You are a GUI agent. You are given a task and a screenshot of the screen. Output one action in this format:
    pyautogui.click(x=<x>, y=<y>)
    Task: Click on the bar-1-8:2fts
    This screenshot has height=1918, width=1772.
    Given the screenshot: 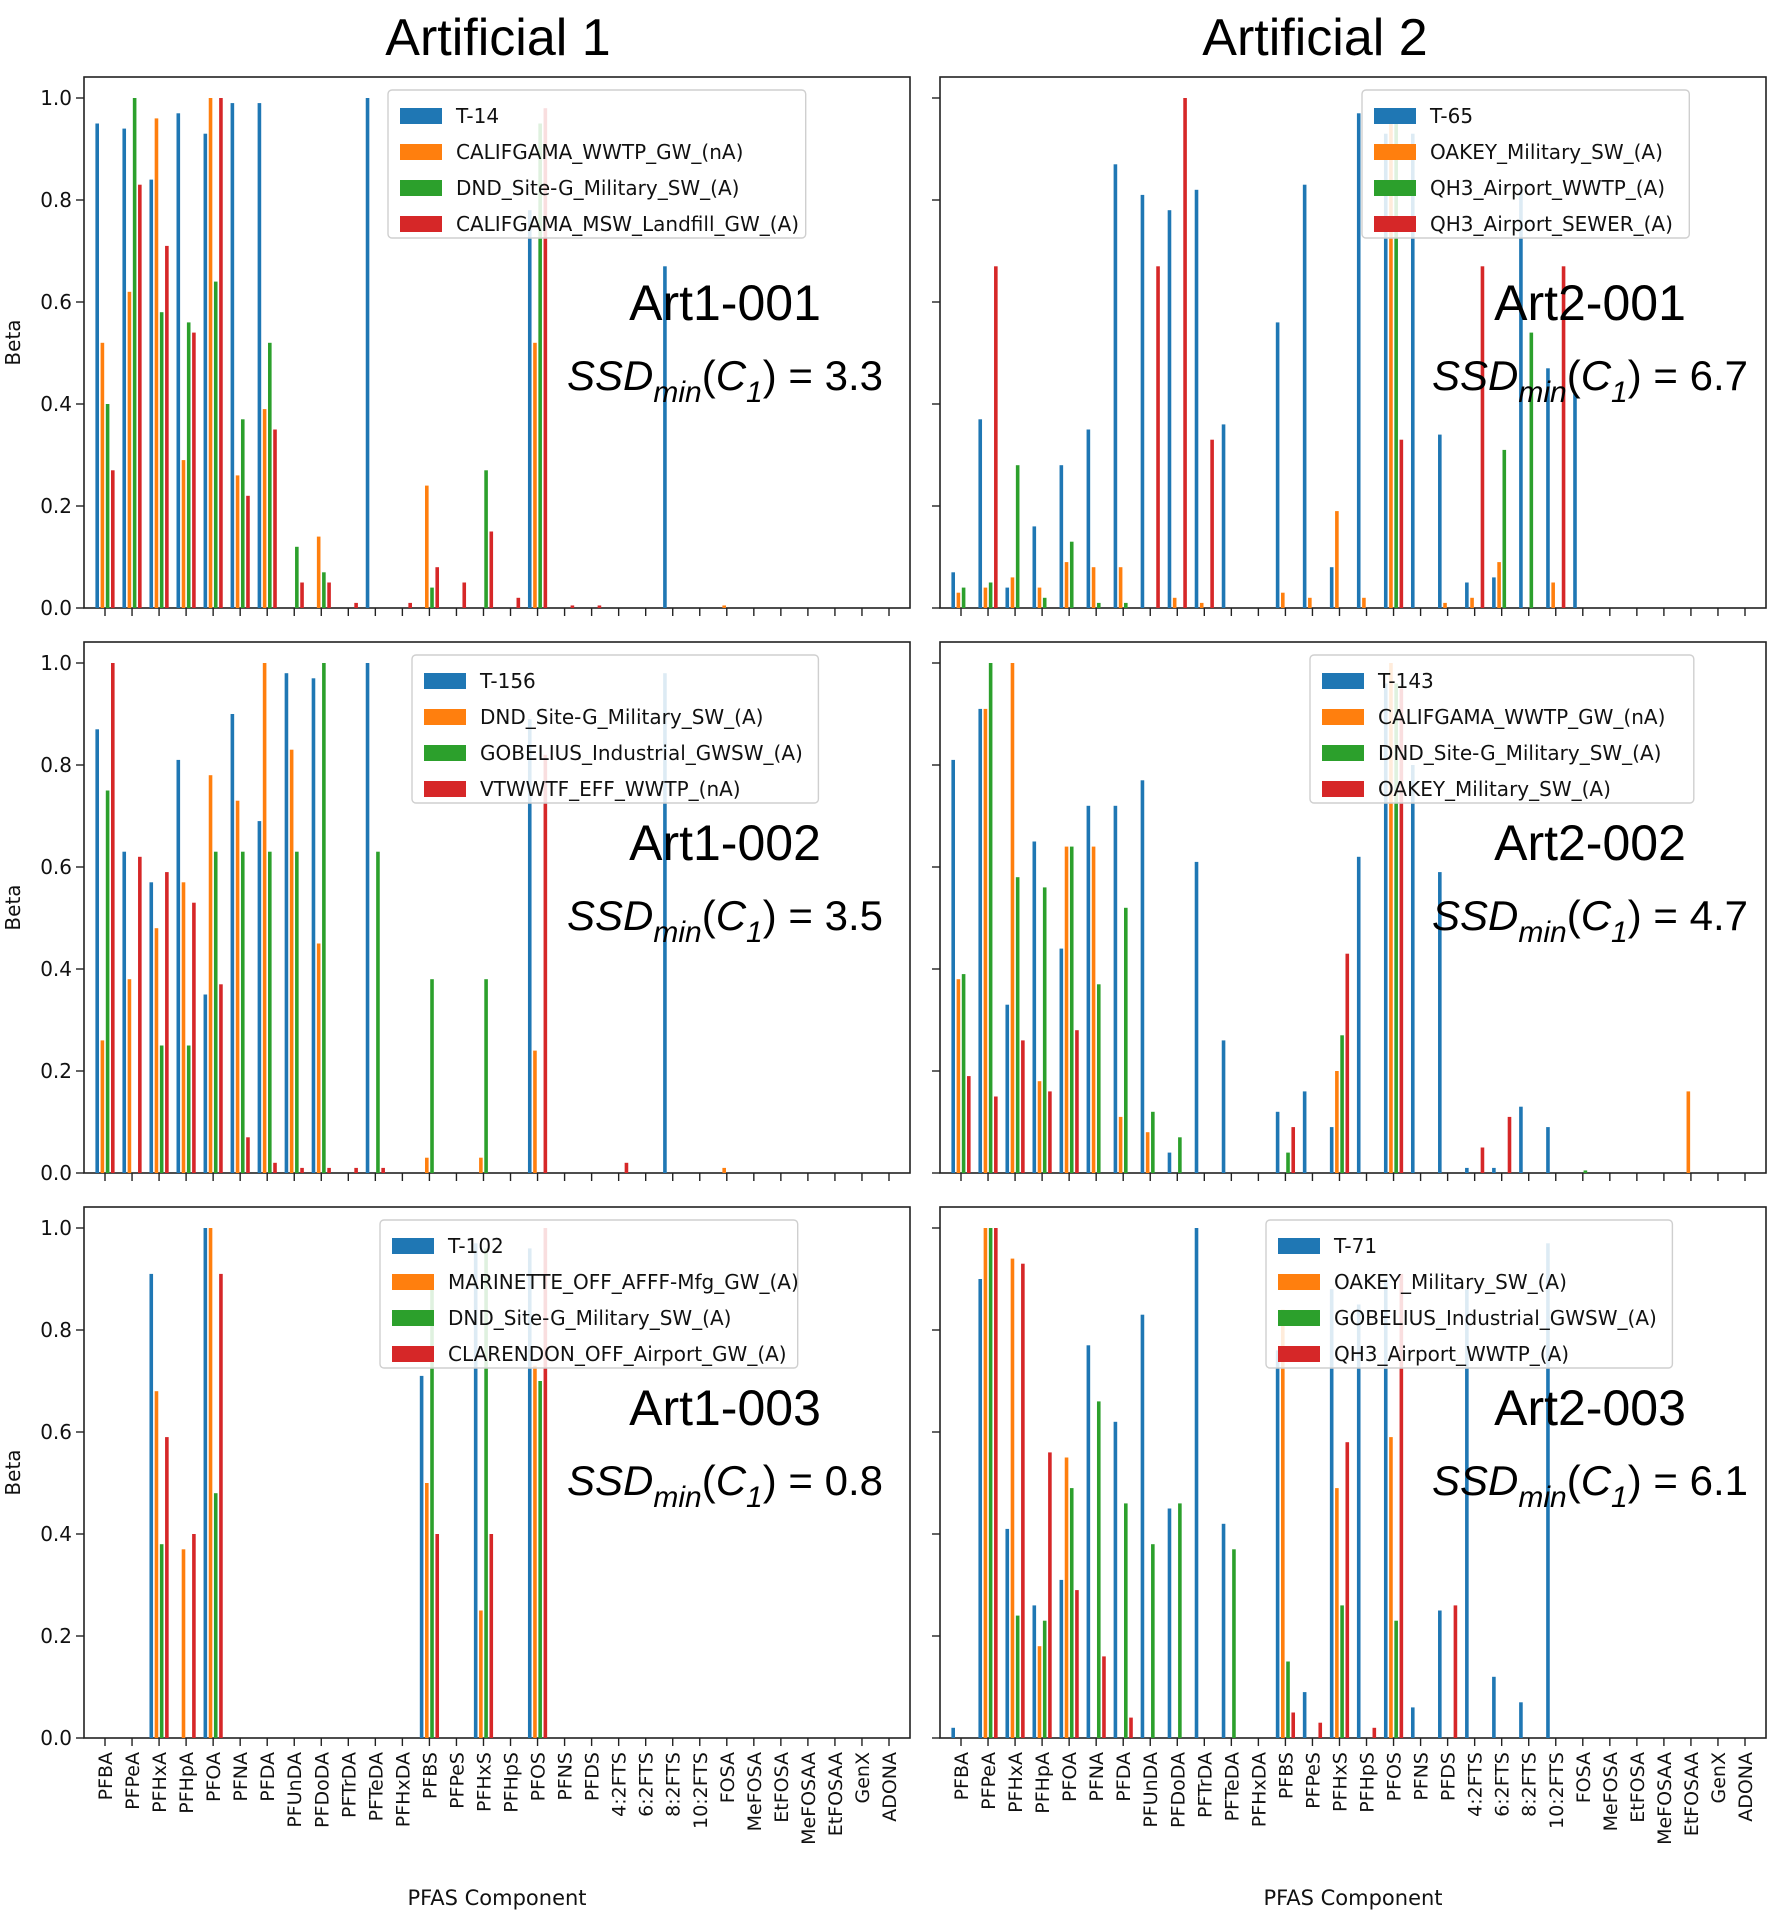 What is the action you would take?
    pyautogui.click(x=1521, y=1720)
    